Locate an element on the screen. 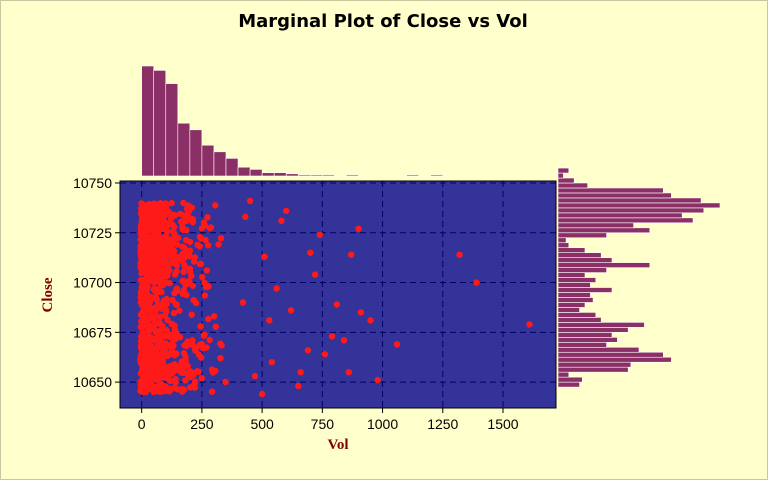 This screenshot has height=480, width=768. y-tick-label: 10725 is located at coordinates (92, 233).